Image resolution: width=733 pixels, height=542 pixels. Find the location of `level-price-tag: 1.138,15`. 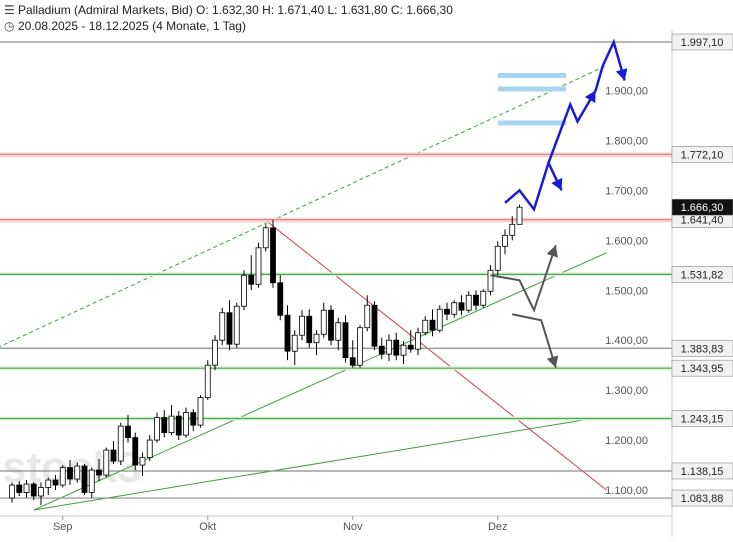

level-price-tag: 1.138,15 is located at coordinates (702, 472).